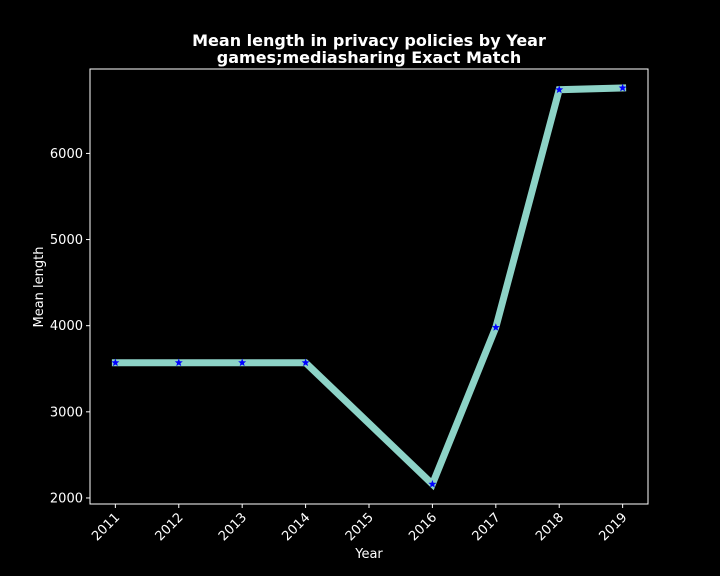 This screenshot has width=720, height=576. I want to click on y-tick-label: 5000, so click(66, 240).